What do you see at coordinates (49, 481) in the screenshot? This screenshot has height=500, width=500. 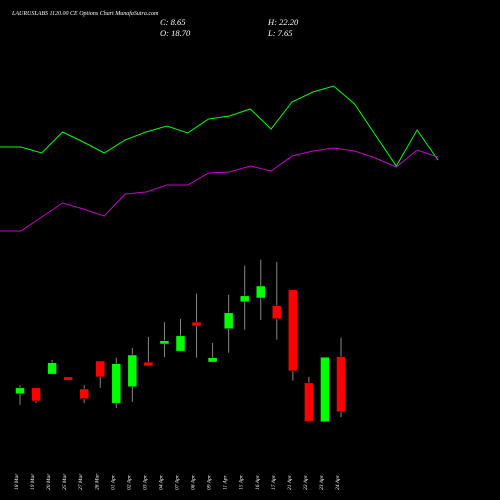 I see `x-tick-label: 20 Mar` at bounding box center [49, 481].